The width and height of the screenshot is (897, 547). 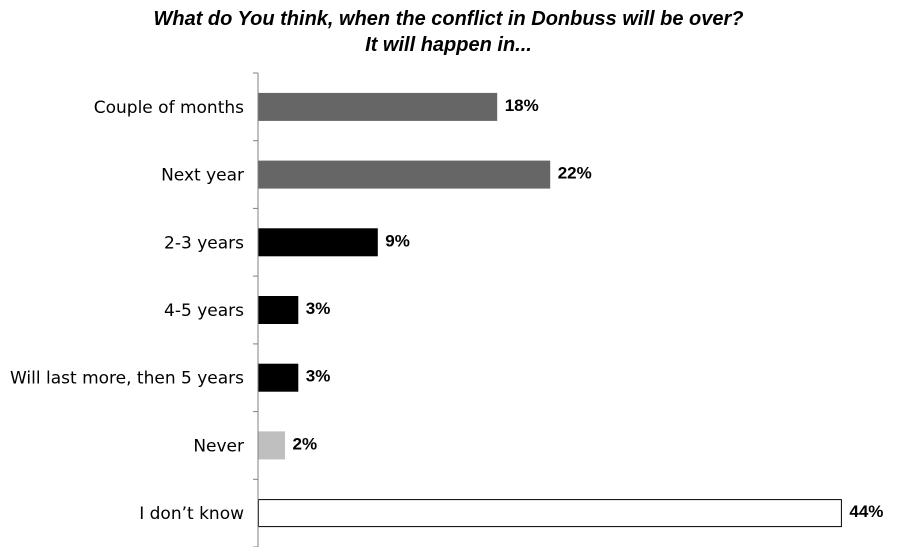 I want to click on category-label: Will last more, then 5 years, so click(x=127, y=379).